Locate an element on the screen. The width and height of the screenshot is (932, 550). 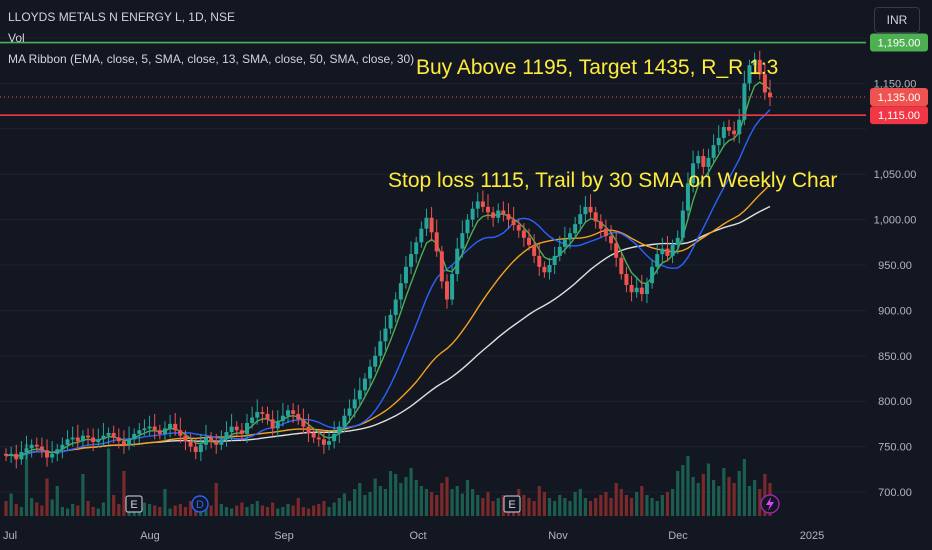
time-tick-label: Oct is located at coordinates (417, 536).